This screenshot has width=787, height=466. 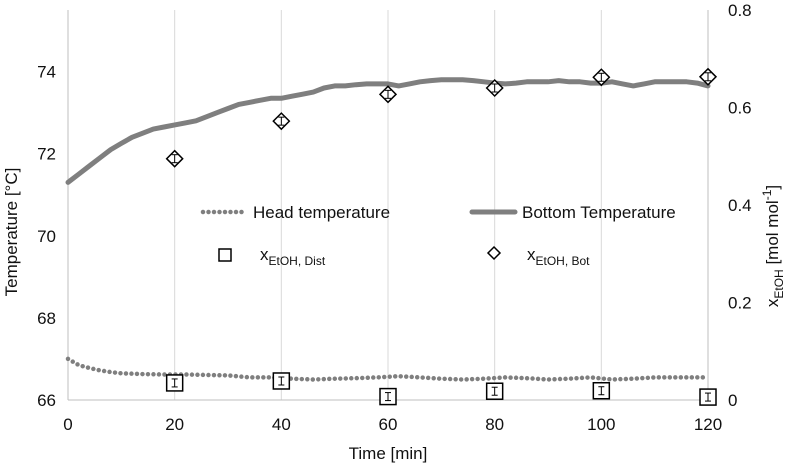 What do you see at coordinates (494, 253) in the screenshot?
I see `legend-bot-diamond` at bounding box center [494, 253].